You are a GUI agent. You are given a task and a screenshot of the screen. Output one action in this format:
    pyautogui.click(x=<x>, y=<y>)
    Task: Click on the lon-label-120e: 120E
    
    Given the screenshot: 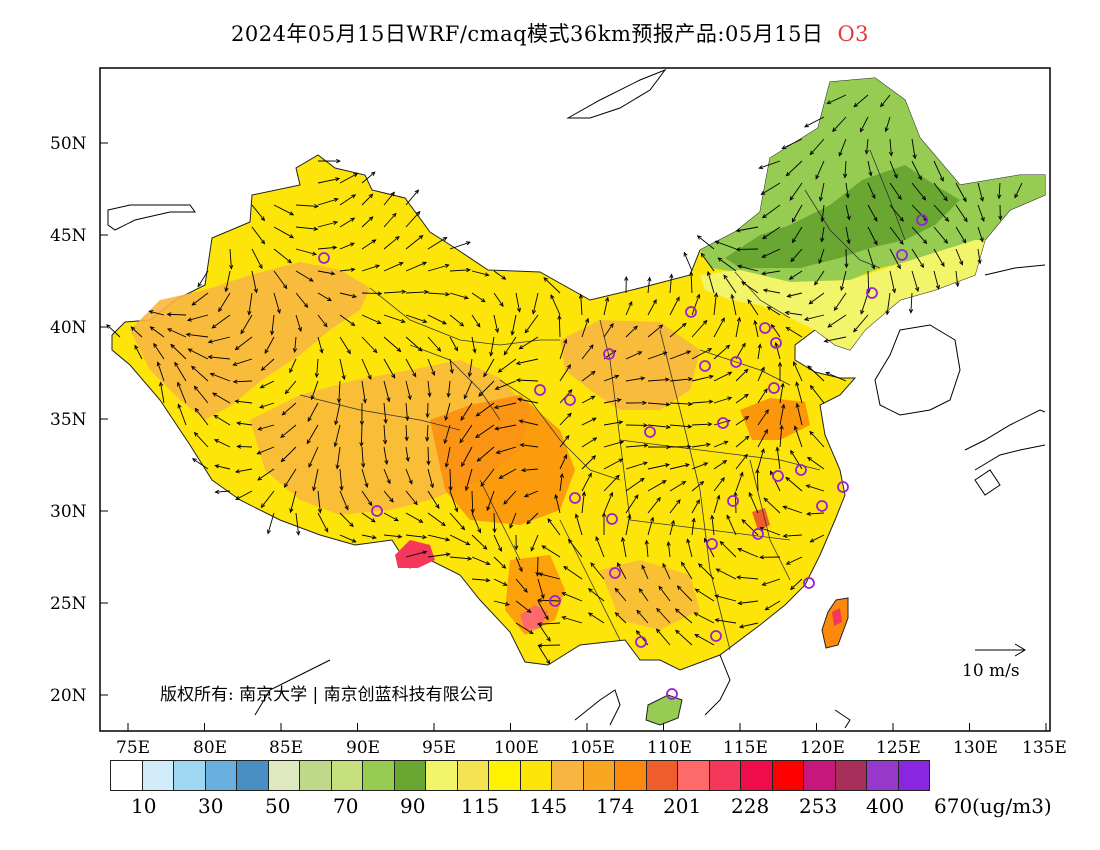 What is the action you would take?
    pyautogui.click(x=822, y=748)
    